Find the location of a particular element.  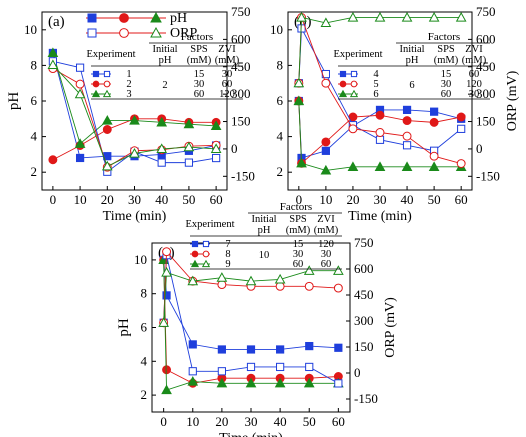

x-tick-label: 20 is located at coordinates (352, 199).